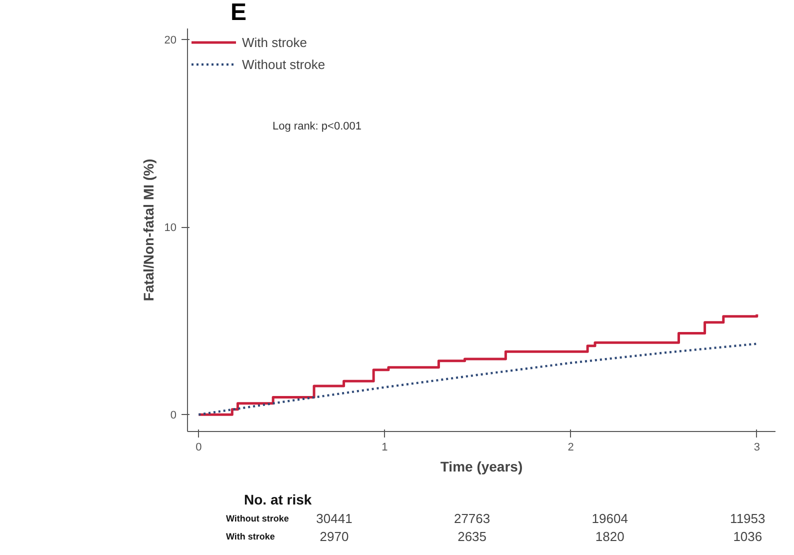 Image resolution: width=794 pixels, height=555 pixels. What do you see at coordinates (275, 42) in the screenshot?
I see `legend-label: With stroke` at bounding box center [275, 42].